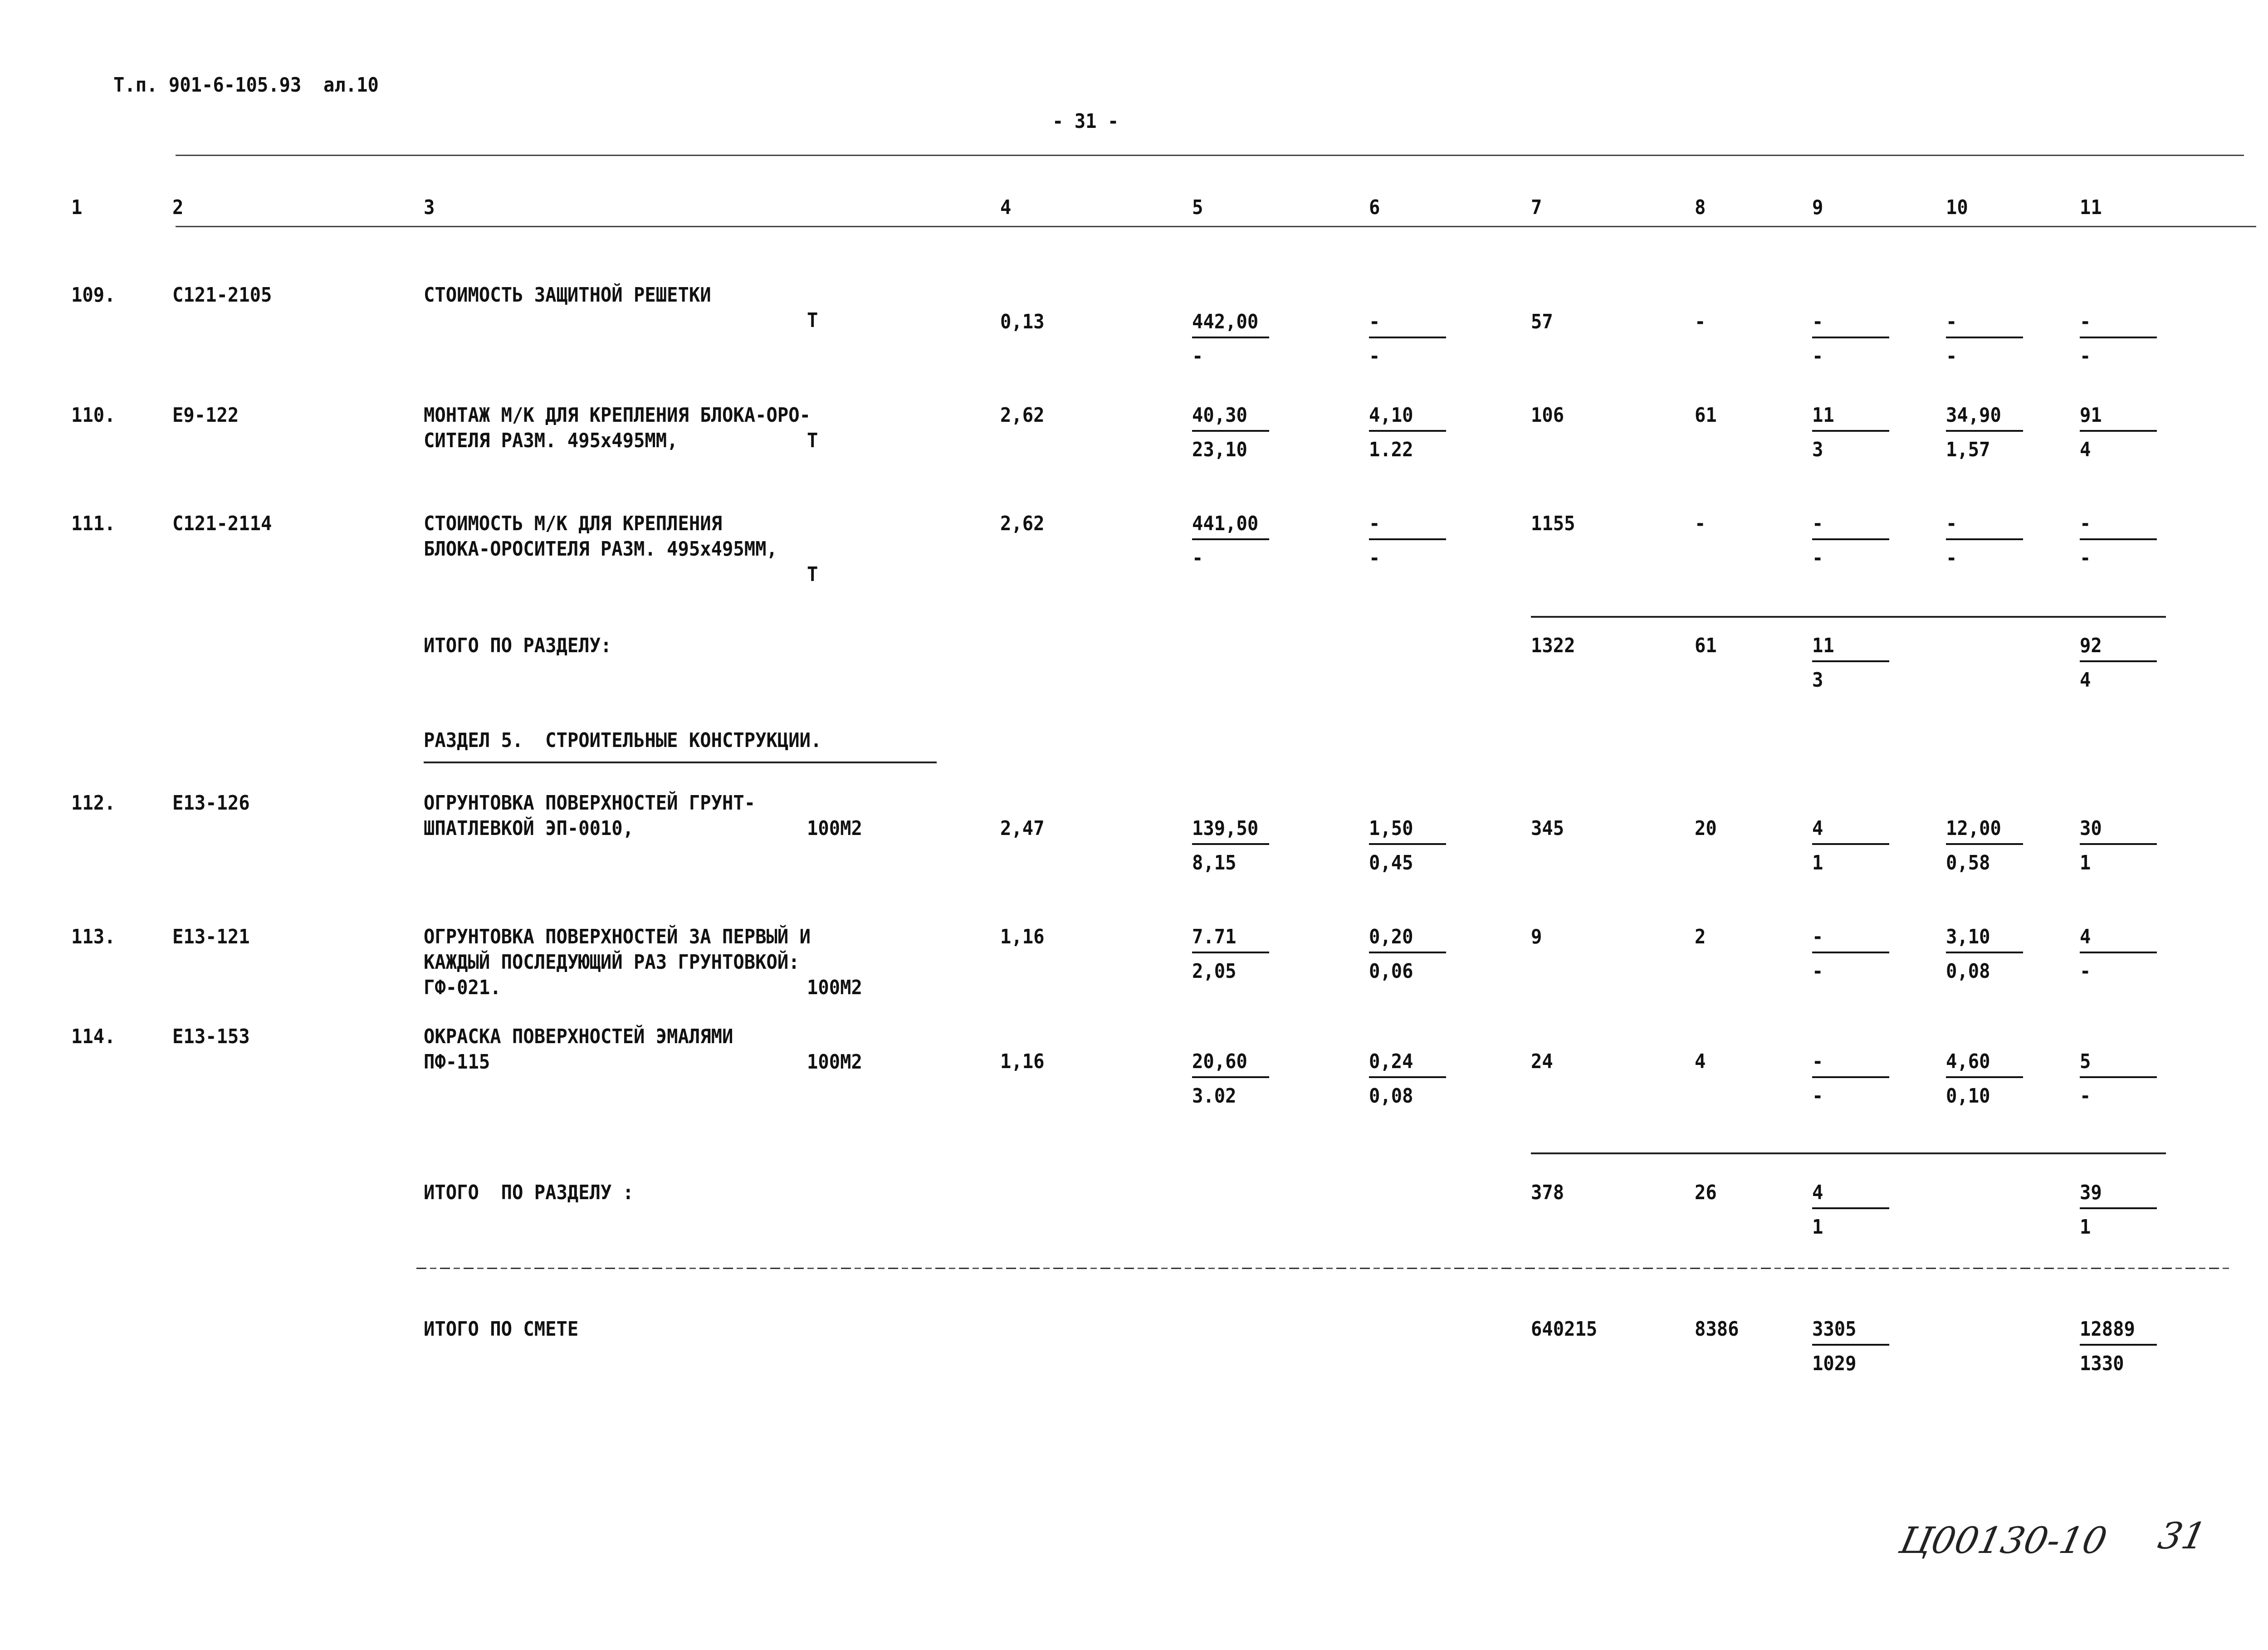 The height and width of the screenshot is (1650, 2268). What do you see at coordinates (1023, 321) in the screenshot?
I see `item-quantity: 0,13` at bounding box center [1023, 321].